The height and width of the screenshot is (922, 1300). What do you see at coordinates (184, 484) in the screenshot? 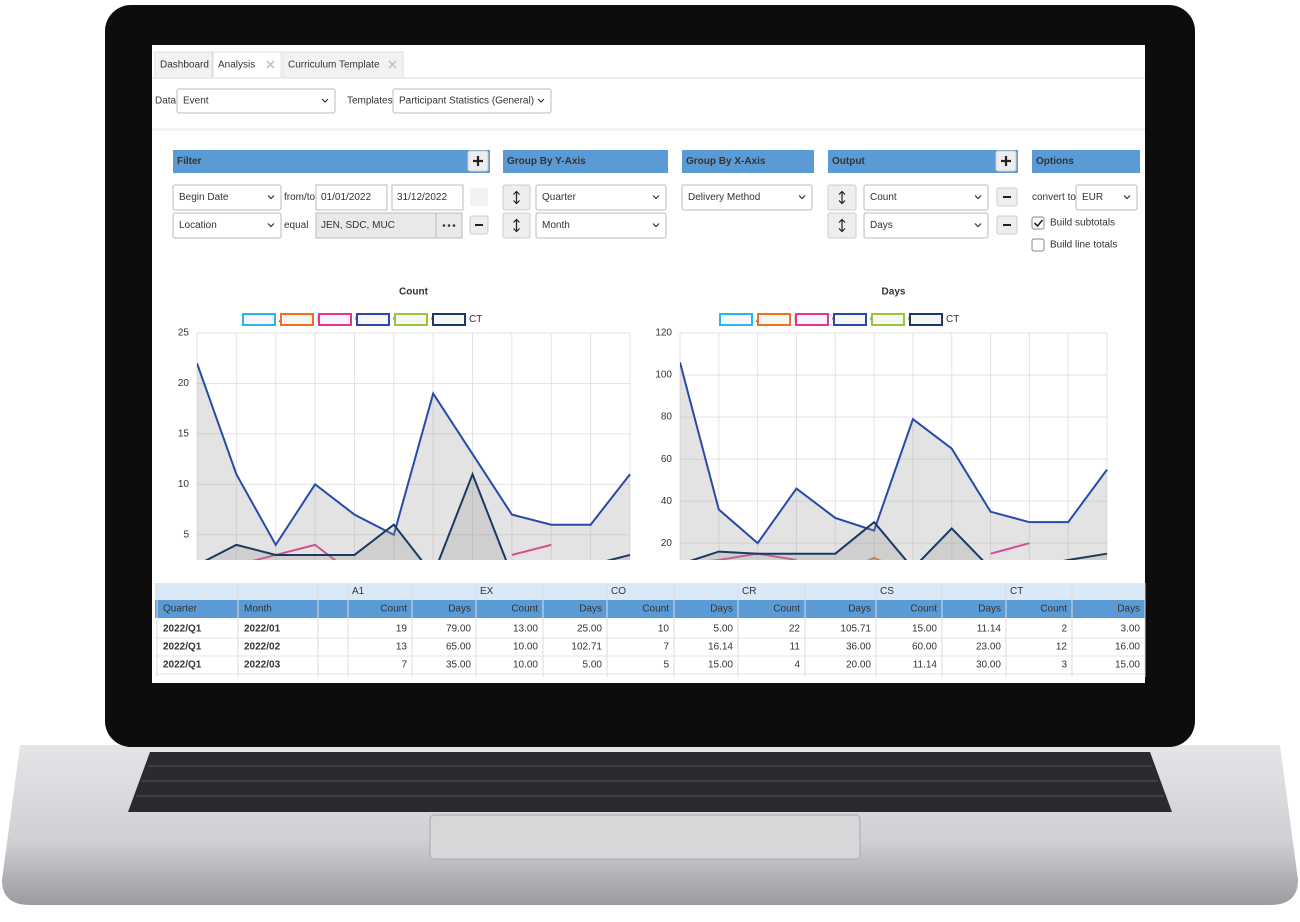
I see `y-tick-label: 10` at bounding box center [184, 484].